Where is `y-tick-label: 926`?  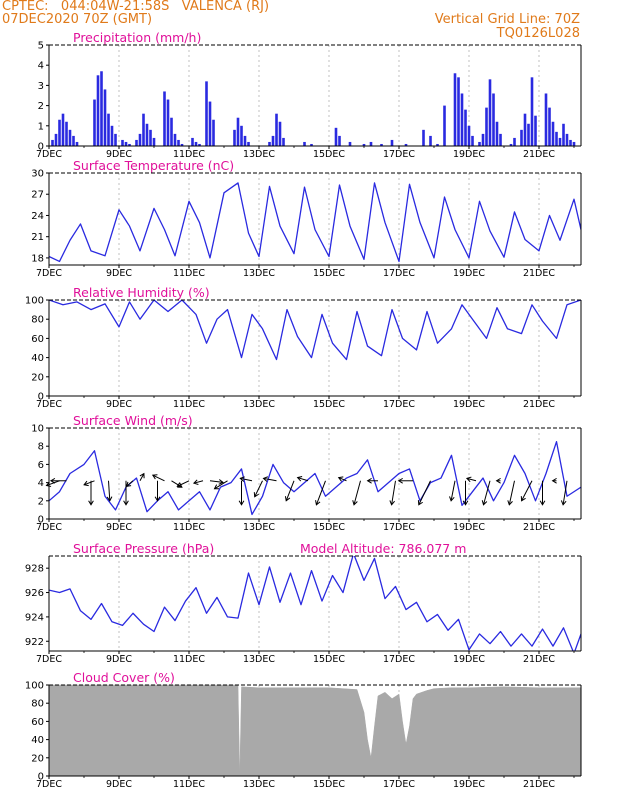
y-tick-label: 926 is located at coordinates (34, 593).